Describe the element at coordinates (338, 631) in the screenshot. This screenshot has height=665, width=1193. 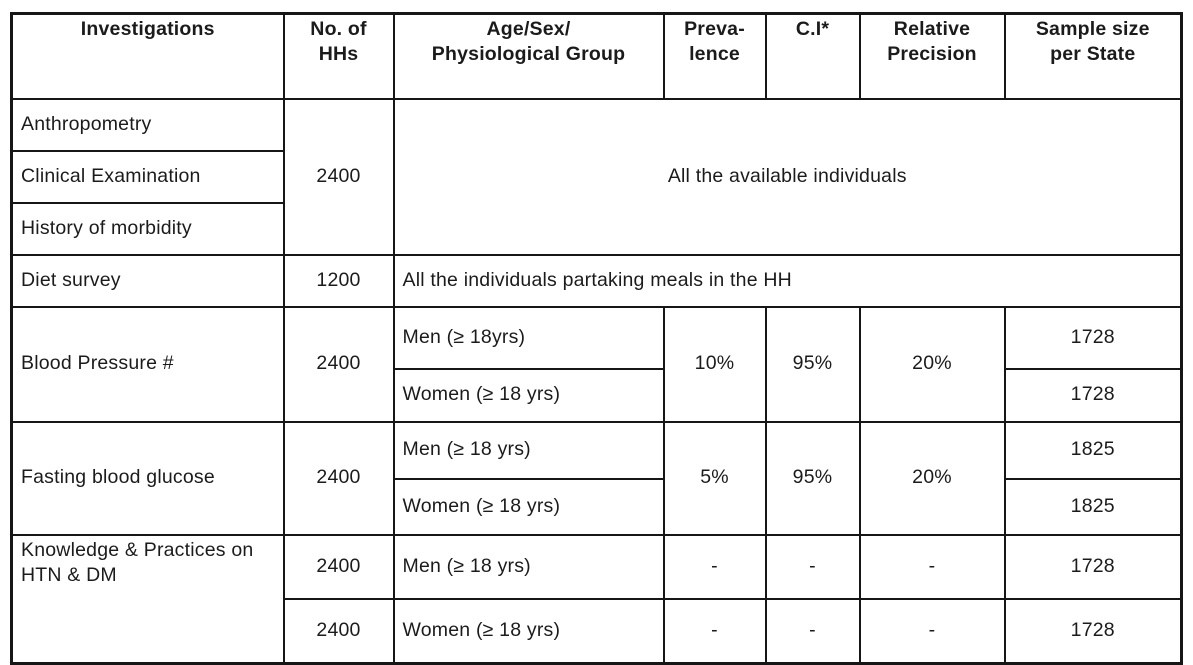
I see `cell-hhs-kp-women: 2400` at that location.